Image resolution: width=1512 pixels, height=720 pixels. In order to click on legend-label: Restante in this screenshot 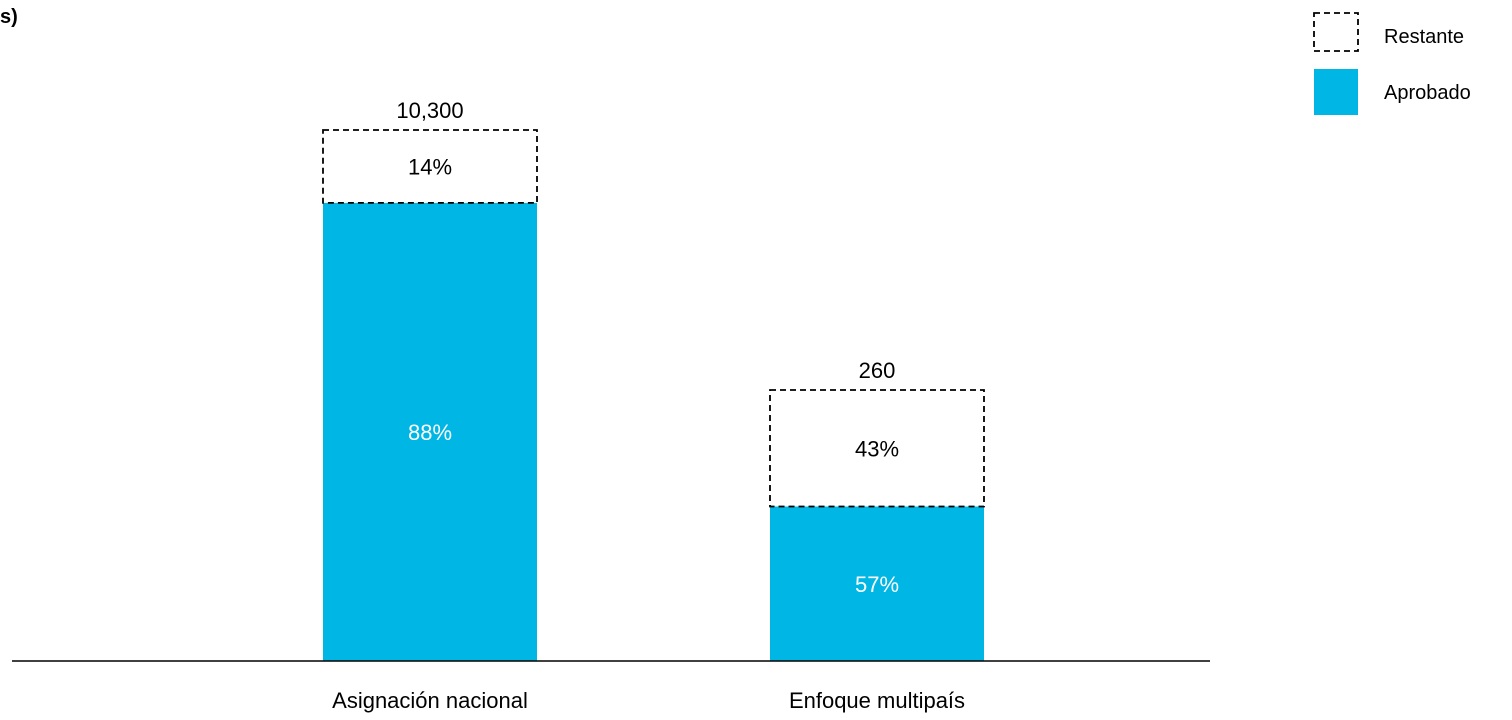, I will do `click(1424, 37)`.